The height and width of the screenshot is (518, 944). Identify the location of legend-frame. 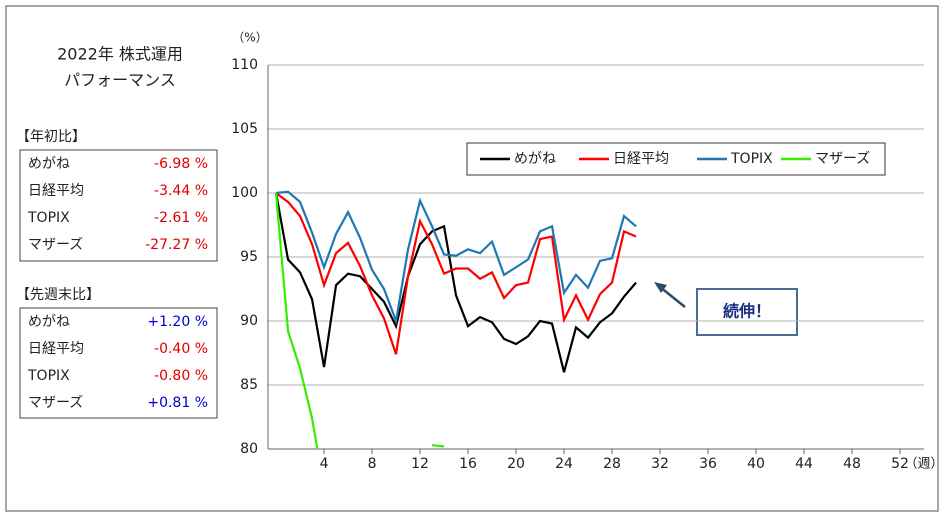
(676, 159).